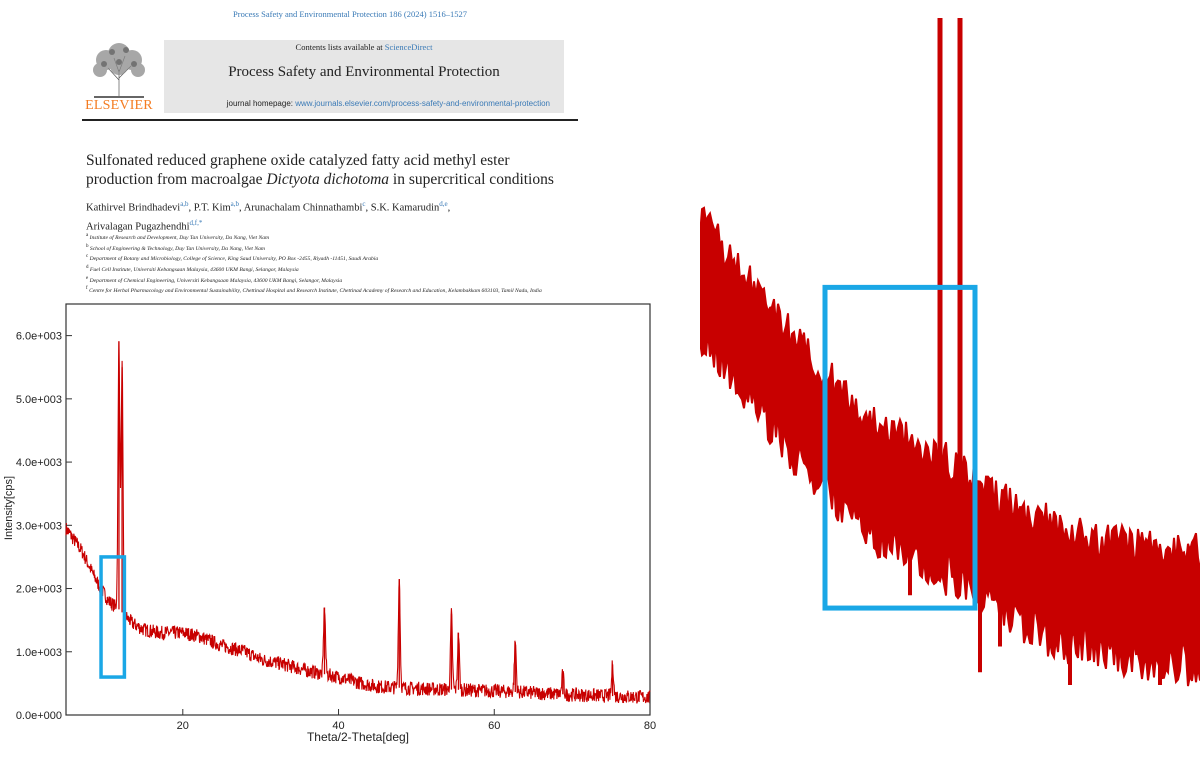 The width and height of the screenshot is (1200, 762). Describe the element at coordinates (443, 204) in the screenshot. I see `author-affil-mark: d,e` at that location.